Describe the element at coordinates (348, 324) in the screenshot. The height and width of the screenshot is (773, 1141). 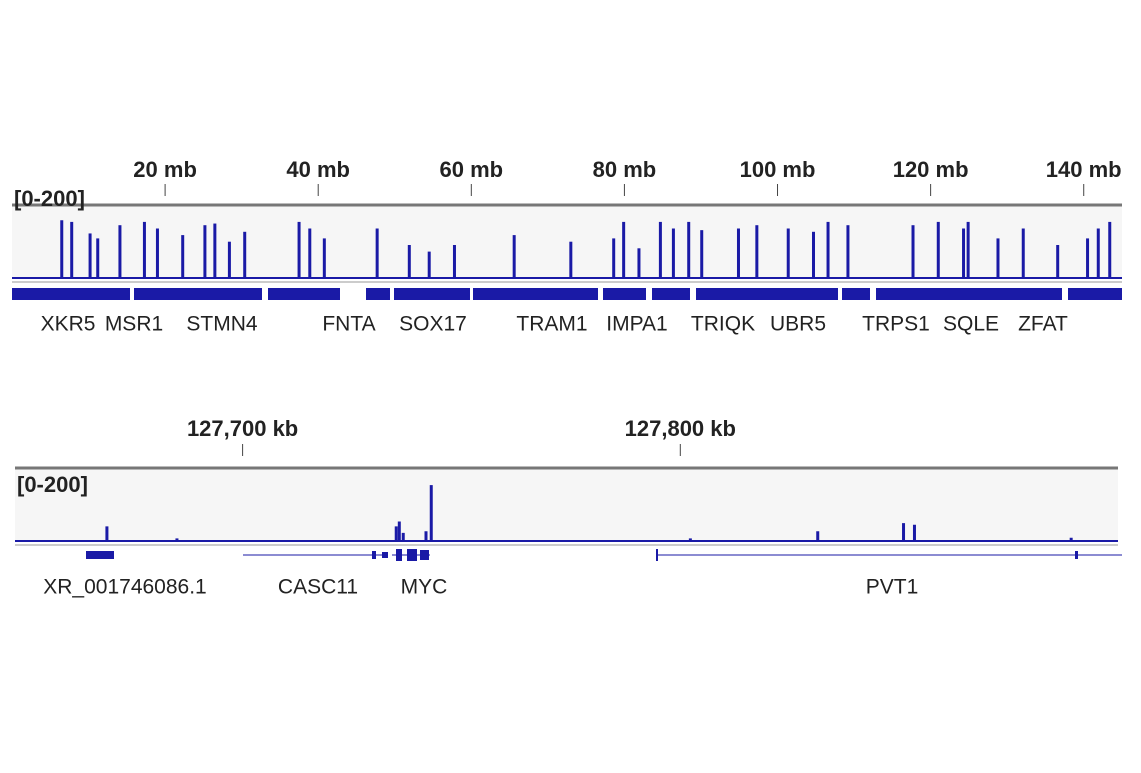
I see `gene-label: FNTA` at that location.